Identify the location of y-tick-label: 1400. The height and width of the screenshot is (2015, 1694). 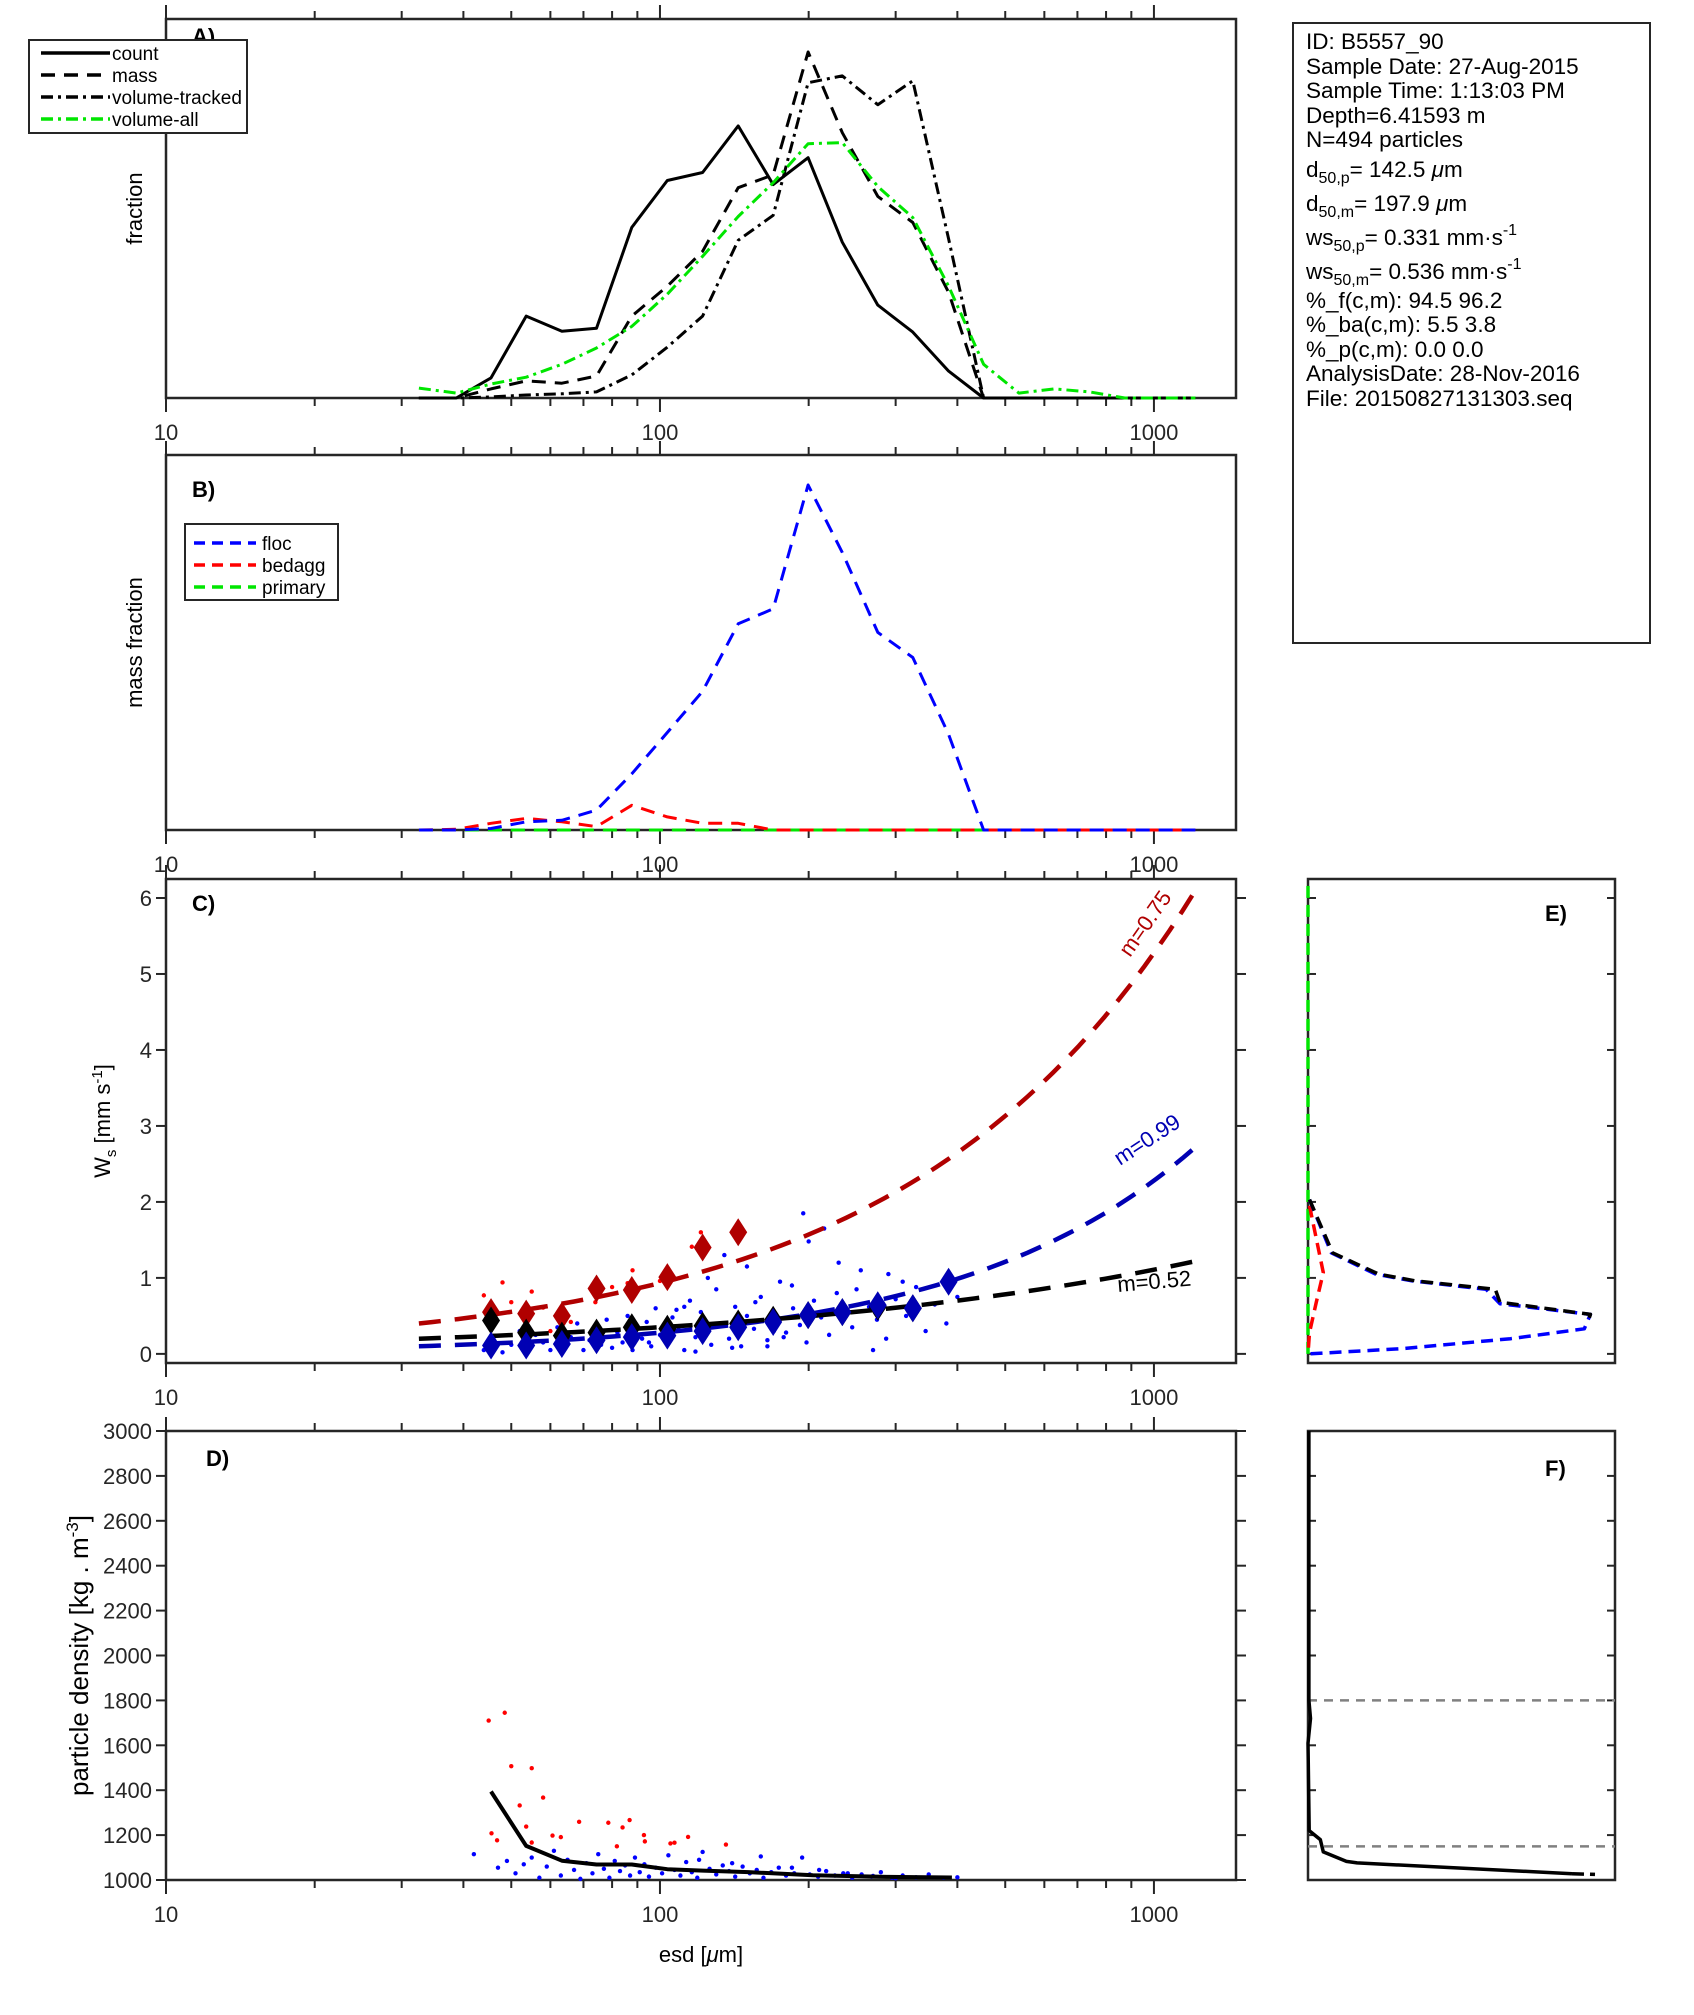
(127, 1790).